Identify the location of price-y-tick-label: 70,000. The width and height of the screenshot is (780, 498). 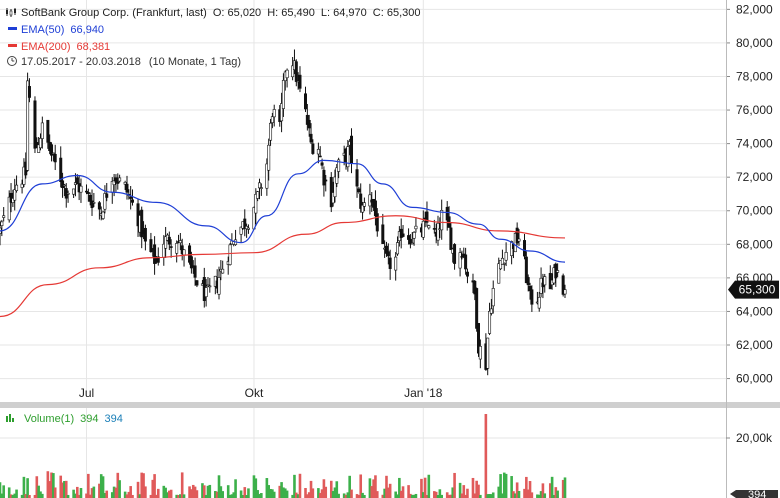
(754, 211).